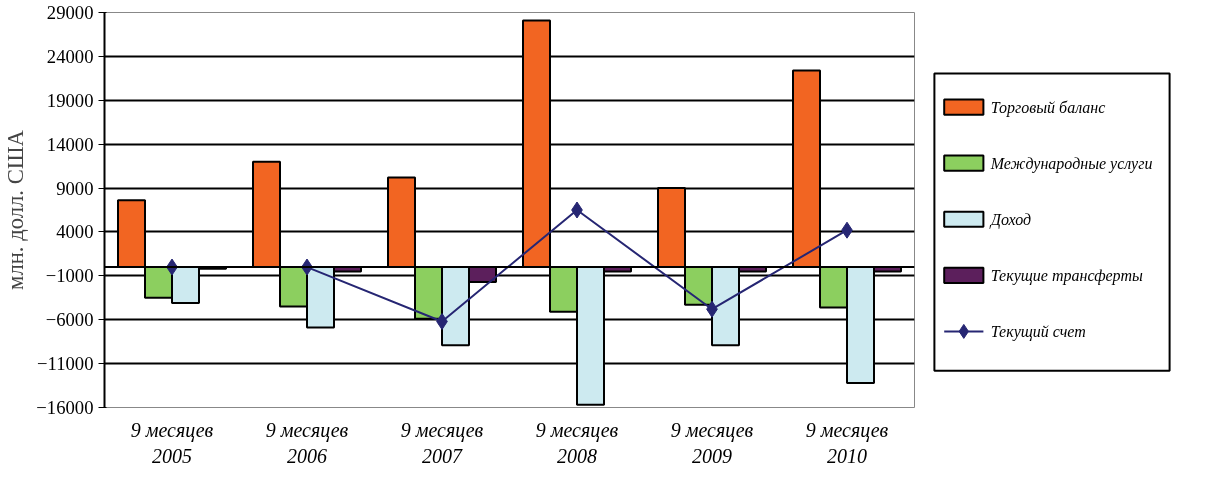  What do you see at coordinates (172, 442) in the screenshot?
I see `x-tick-label: 9 месяцев 2005` at bounding box center [172, 442].